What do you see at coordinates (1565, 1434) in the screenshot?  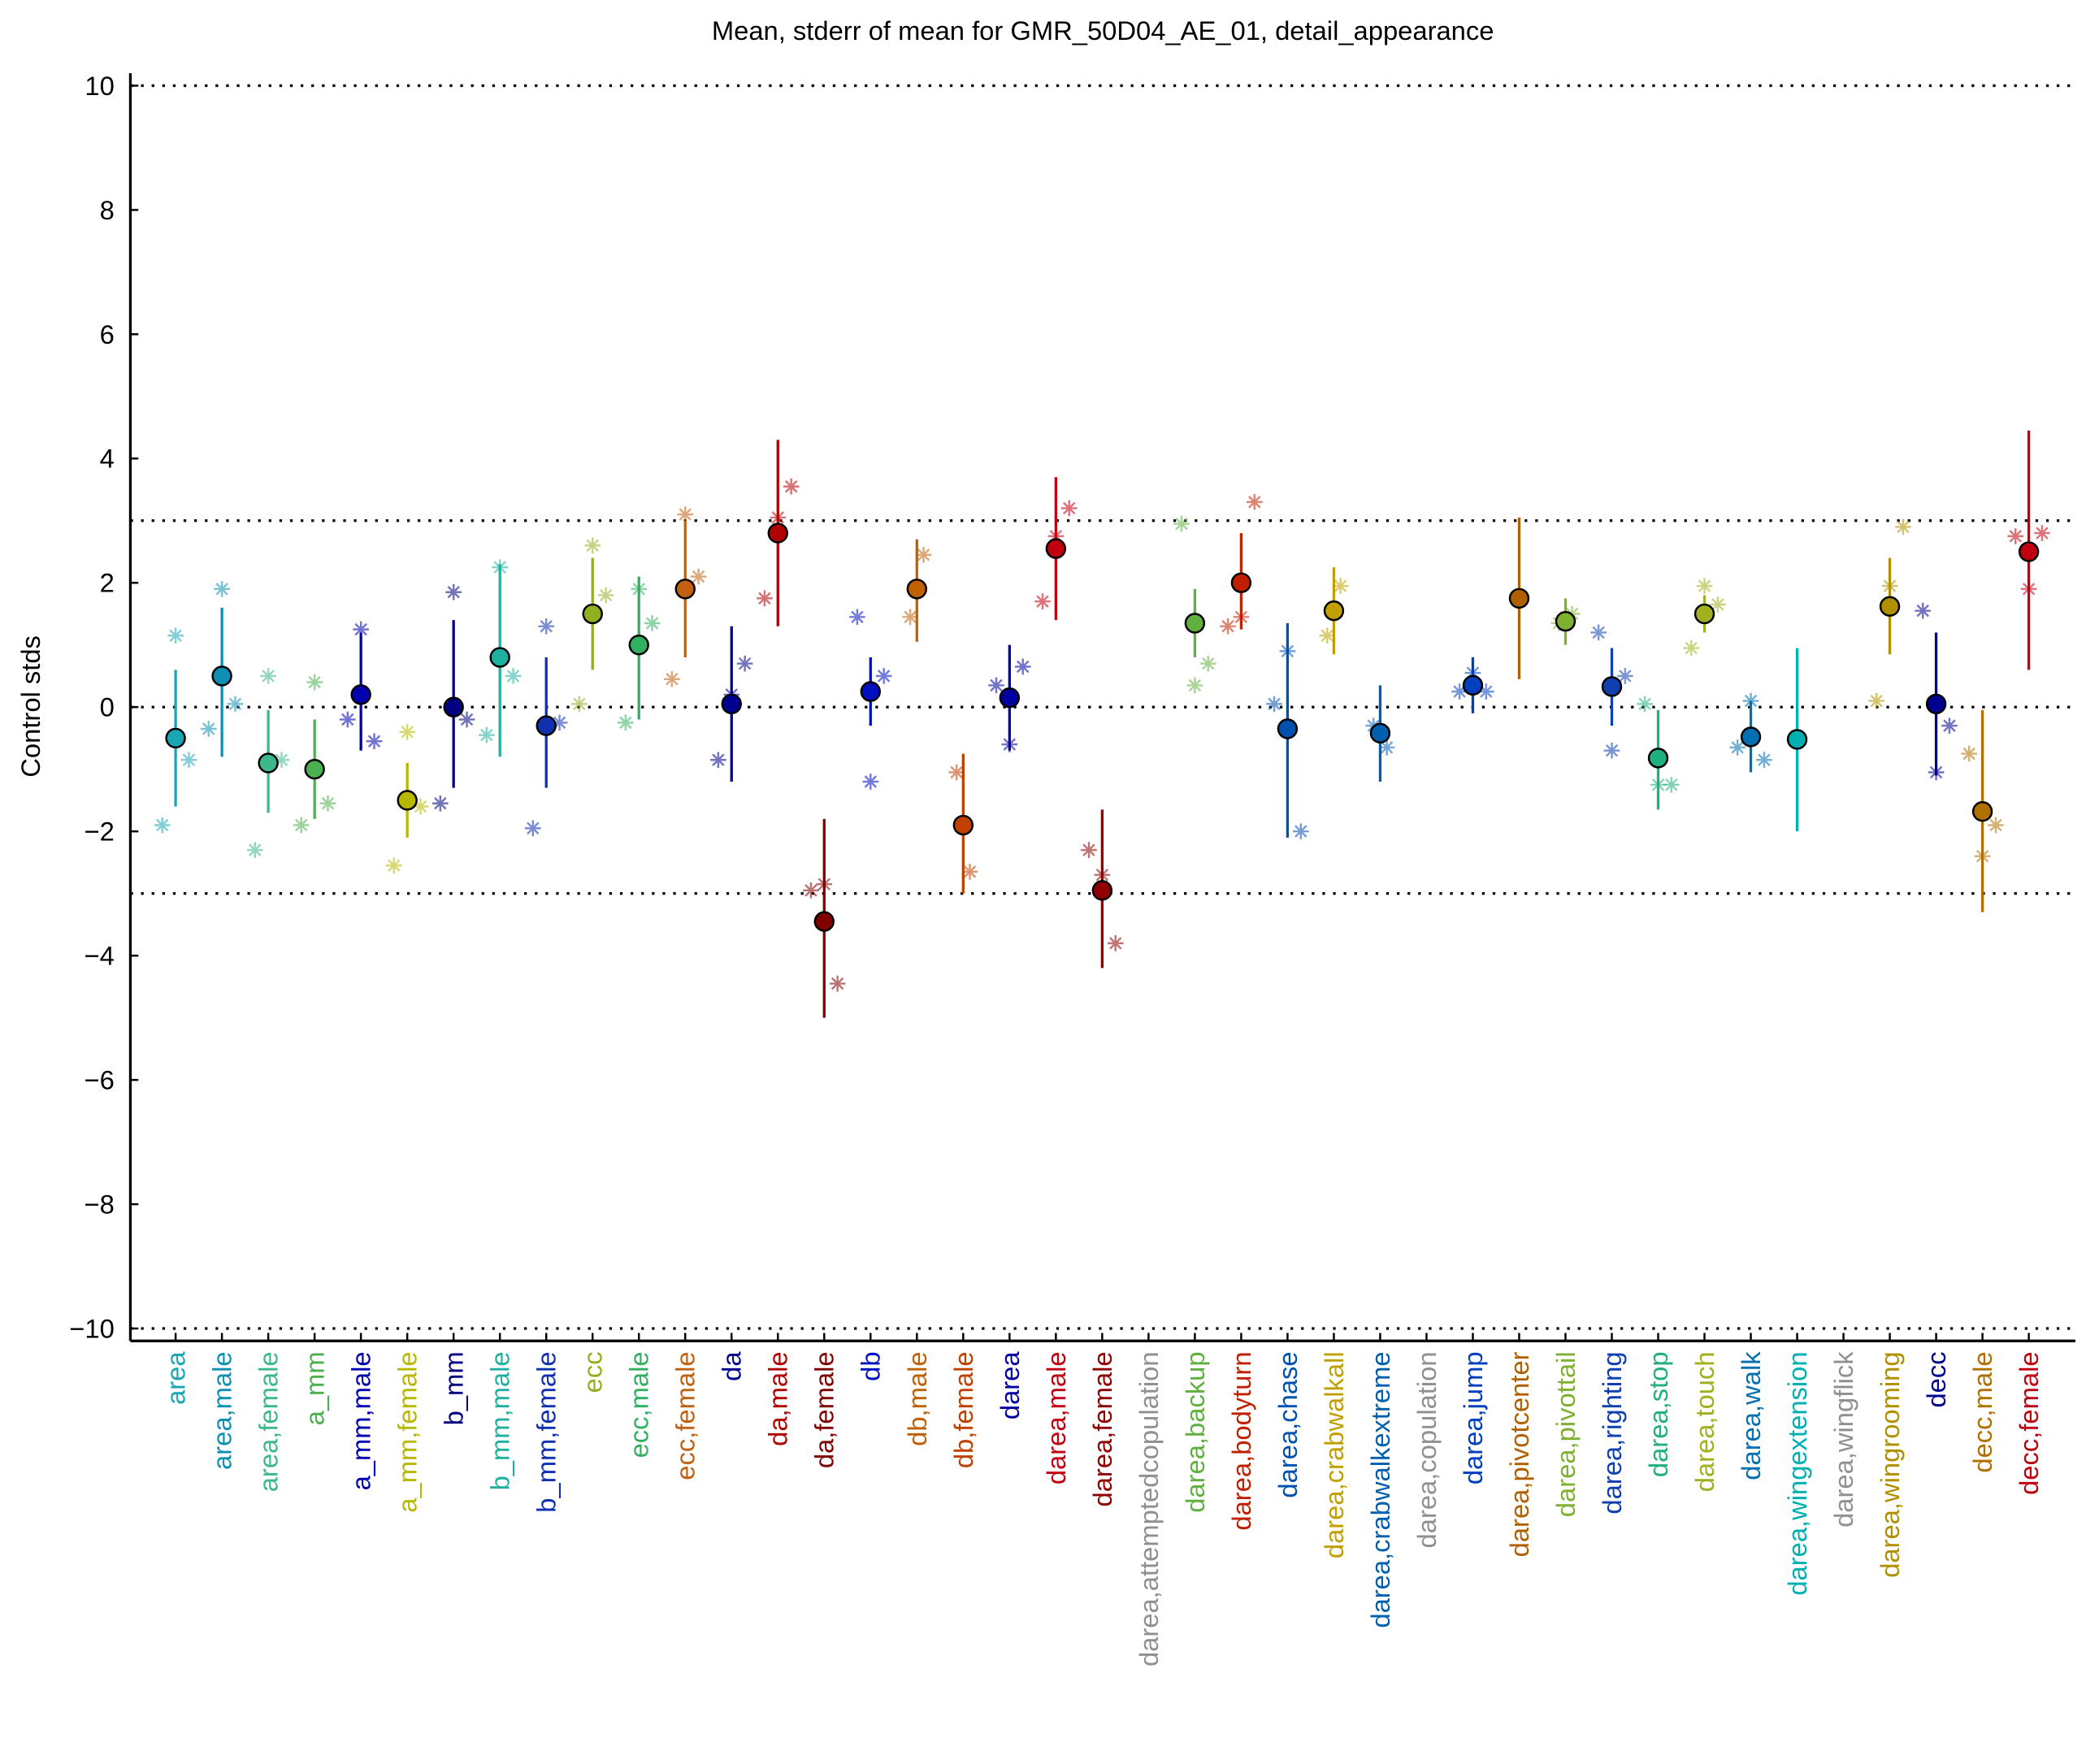 I see `x-tick-label: darea,pivottail` at bounding box center [1565, 1434].